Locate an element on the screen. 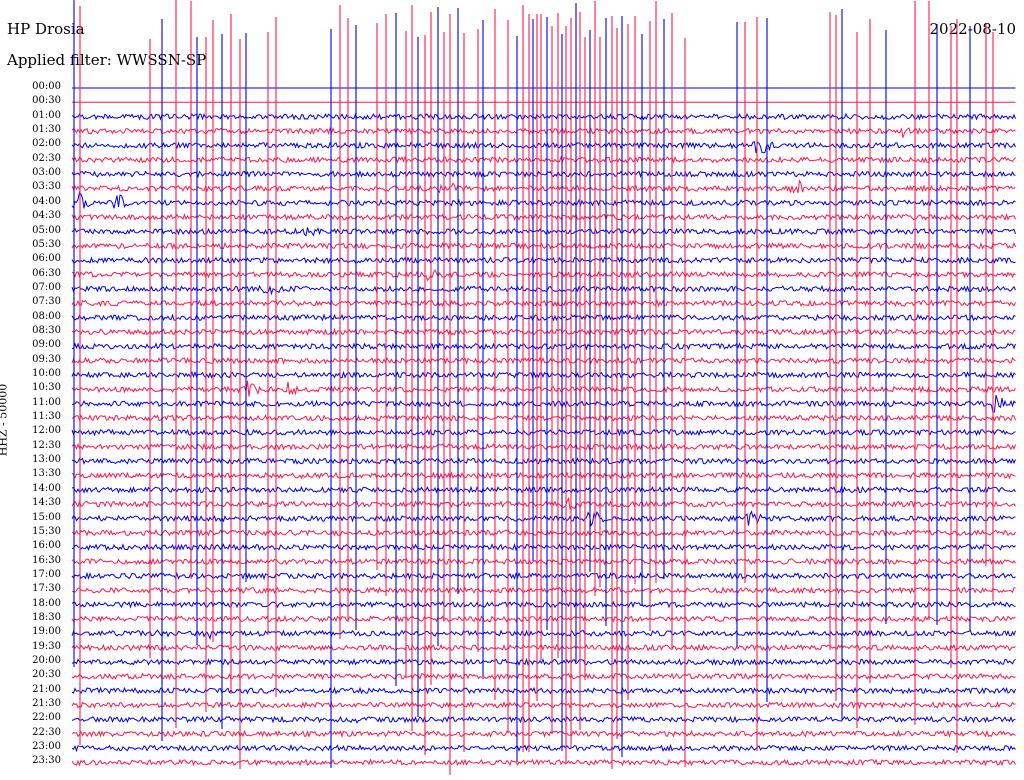  time-label: 16:30 is located at coordinates (46, 560).